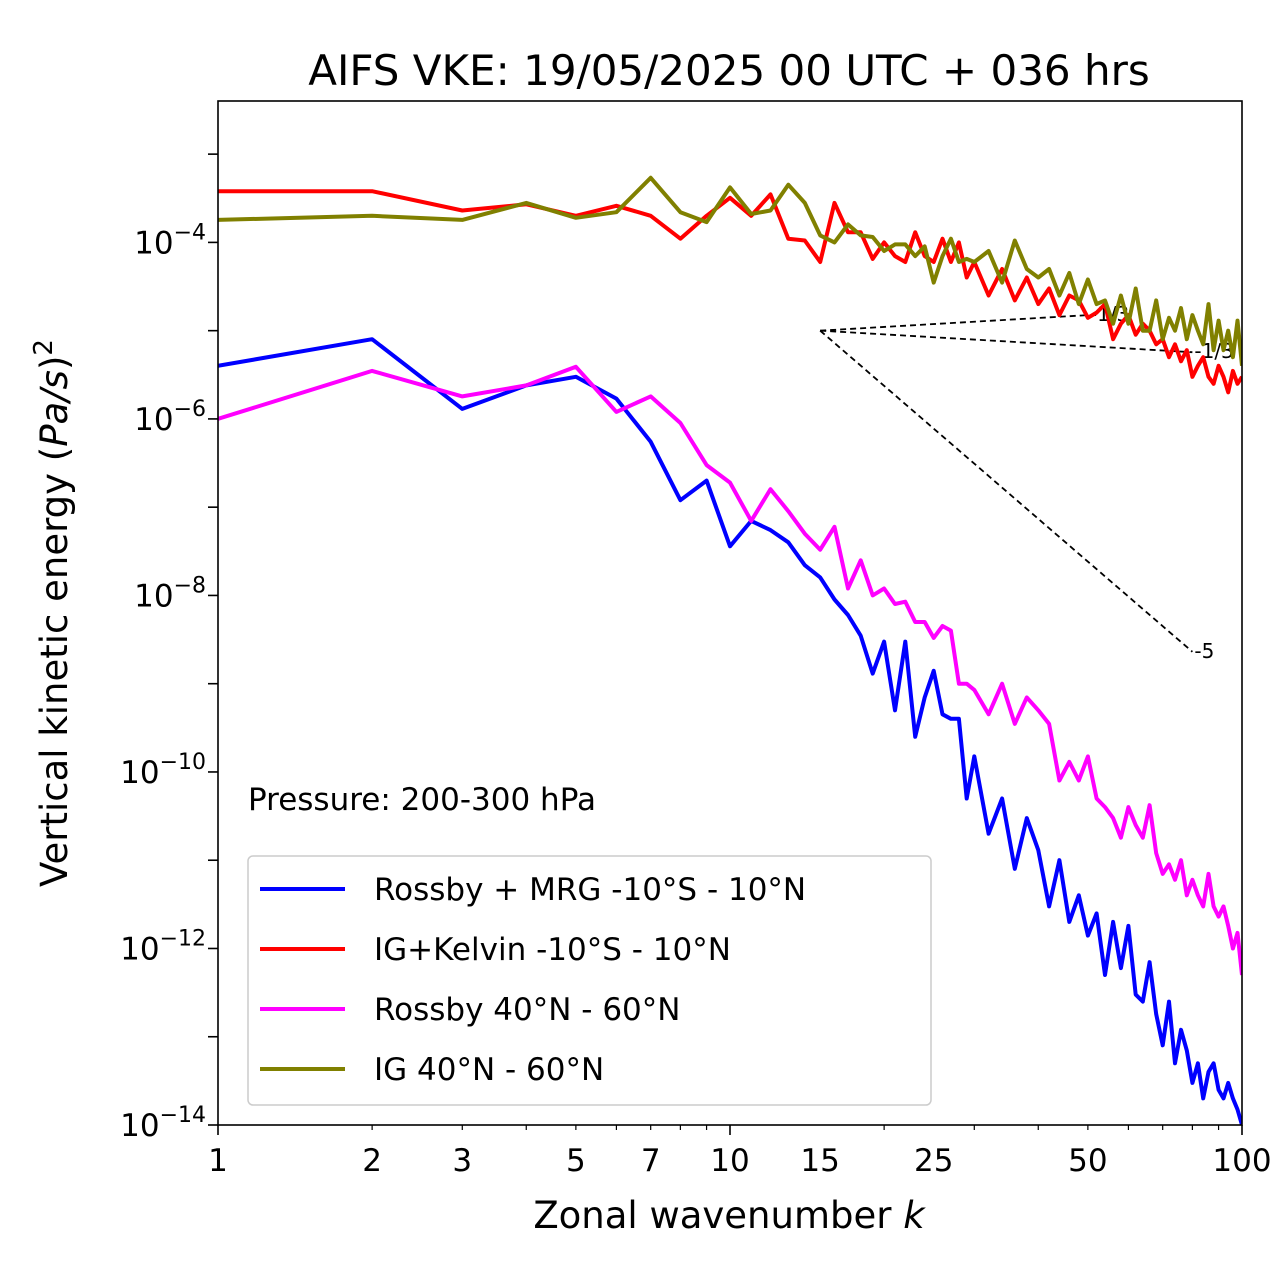 The height and width of the screenshot is (1288, 1280). What do you see at coordinates (651, 1161) in the screenshot?
I see `x-tick-label: 7` at bounding box center [651, 1161].